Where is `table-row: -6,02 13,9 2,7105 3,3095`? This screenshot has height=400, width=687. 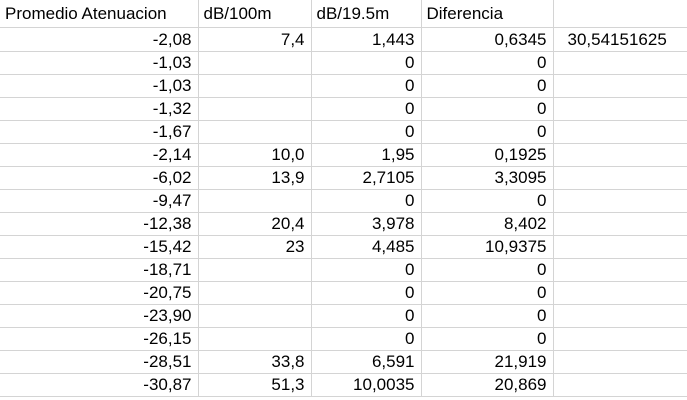
table-row: -6,02 13,9 2,7105 3,3095 is located at coordinates (343, 178).